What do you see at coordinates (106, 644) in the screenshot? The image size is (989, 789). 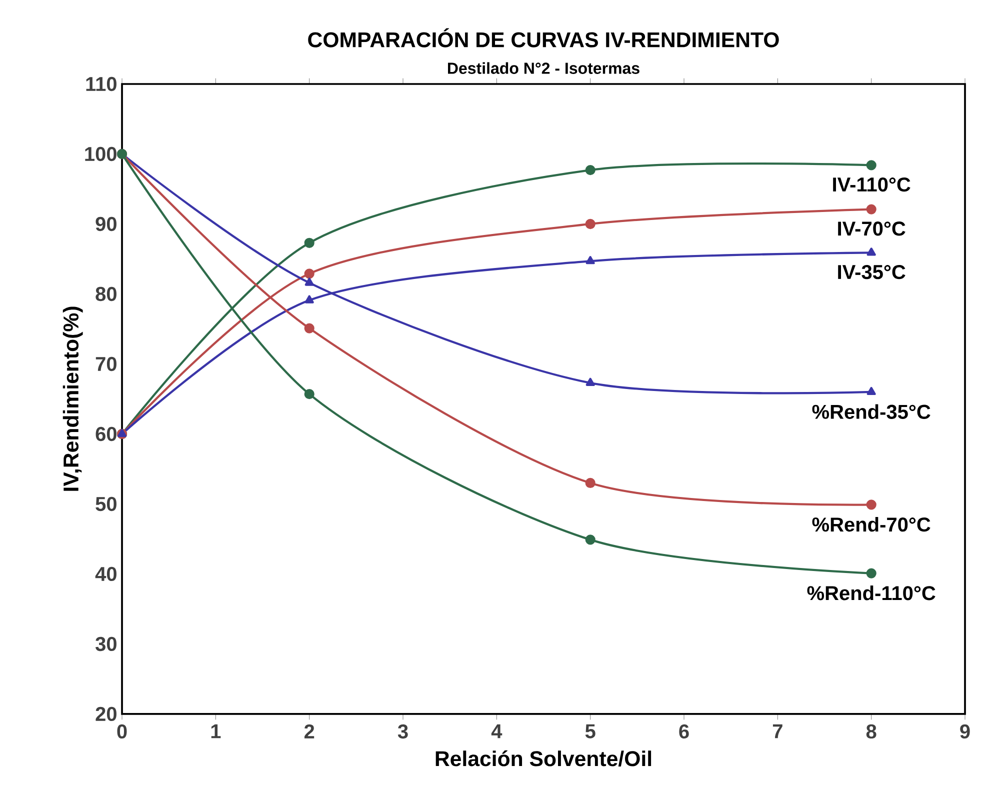 I see `y-tick-label: 30` at bounding box center [106, 644].